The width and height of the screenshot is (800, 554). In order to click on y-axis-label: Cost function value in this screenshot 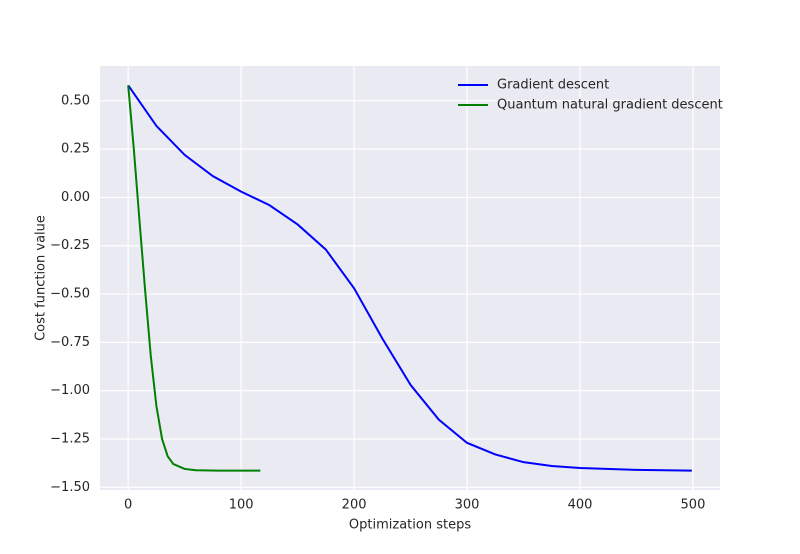, I will do `click(41, 278)`.